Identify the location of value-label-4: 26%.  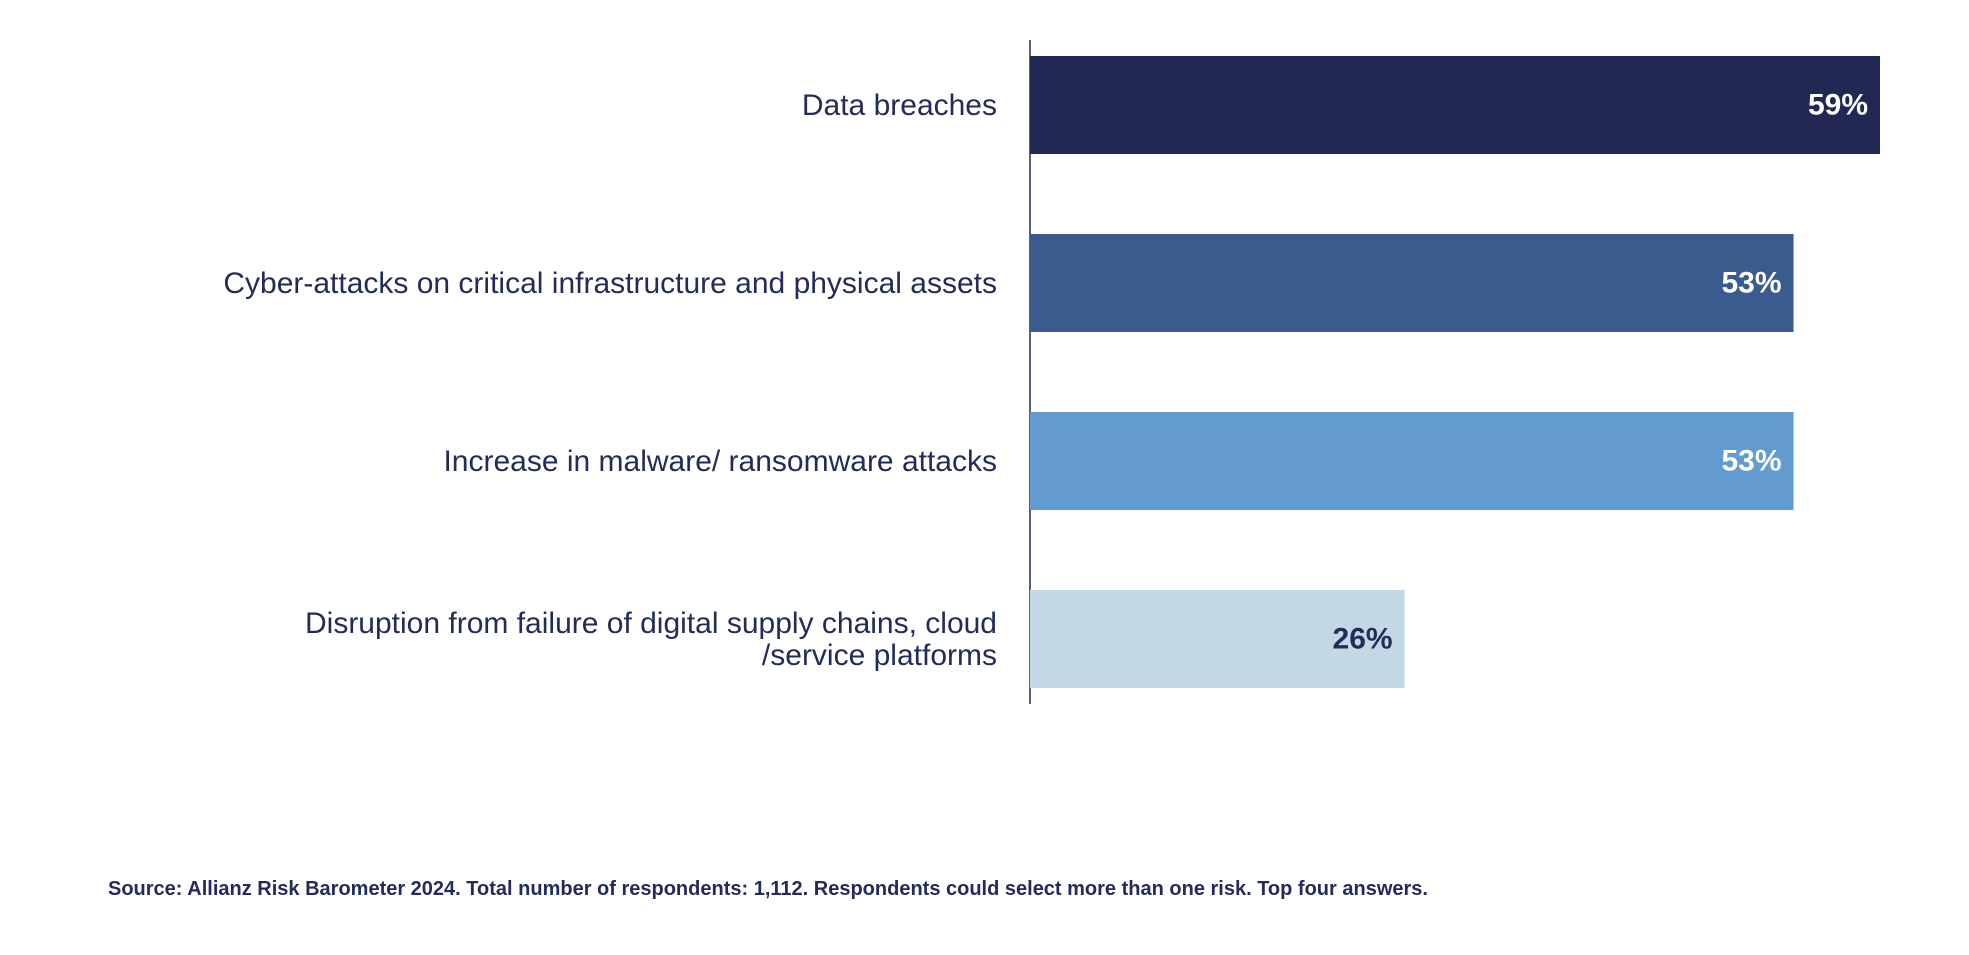
(1363, 639).